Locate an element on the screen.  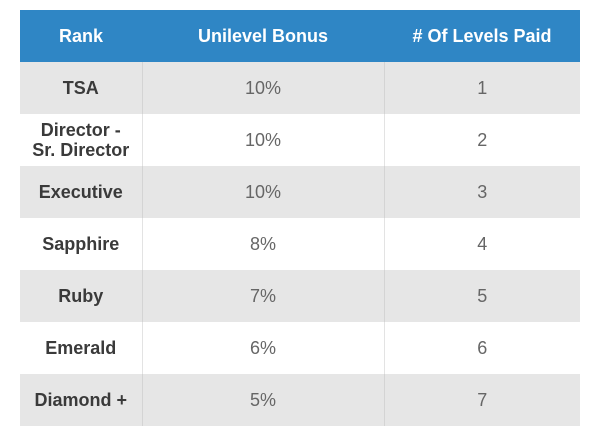
bonus-cell: 8% is located at coordinates (262, 244).